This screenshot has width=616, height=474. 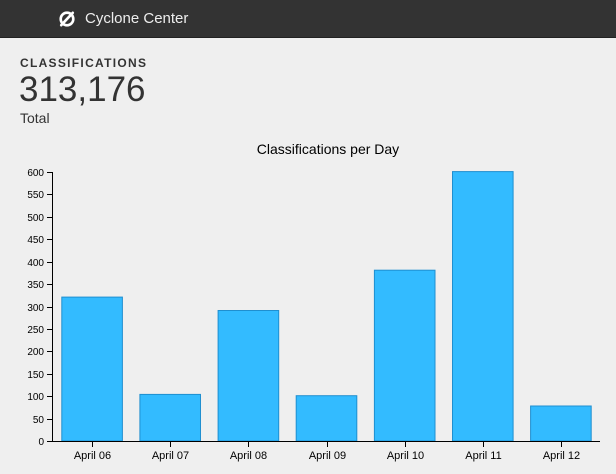 I want to click on y-tick-label: 400, so click(x=35, y=263).